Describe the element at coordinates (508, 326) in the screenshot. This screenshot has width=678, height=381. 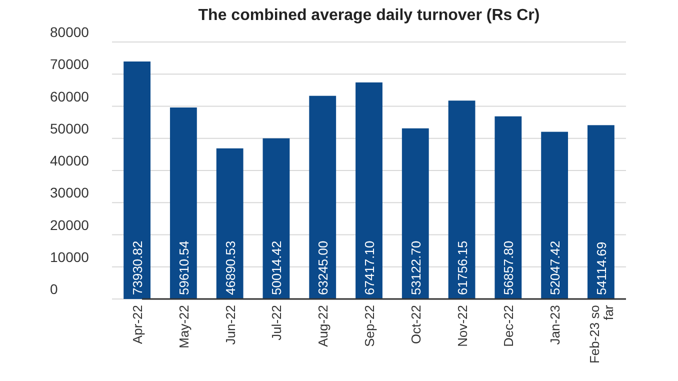
I see `x-tick-label: Dec-22` at that location.